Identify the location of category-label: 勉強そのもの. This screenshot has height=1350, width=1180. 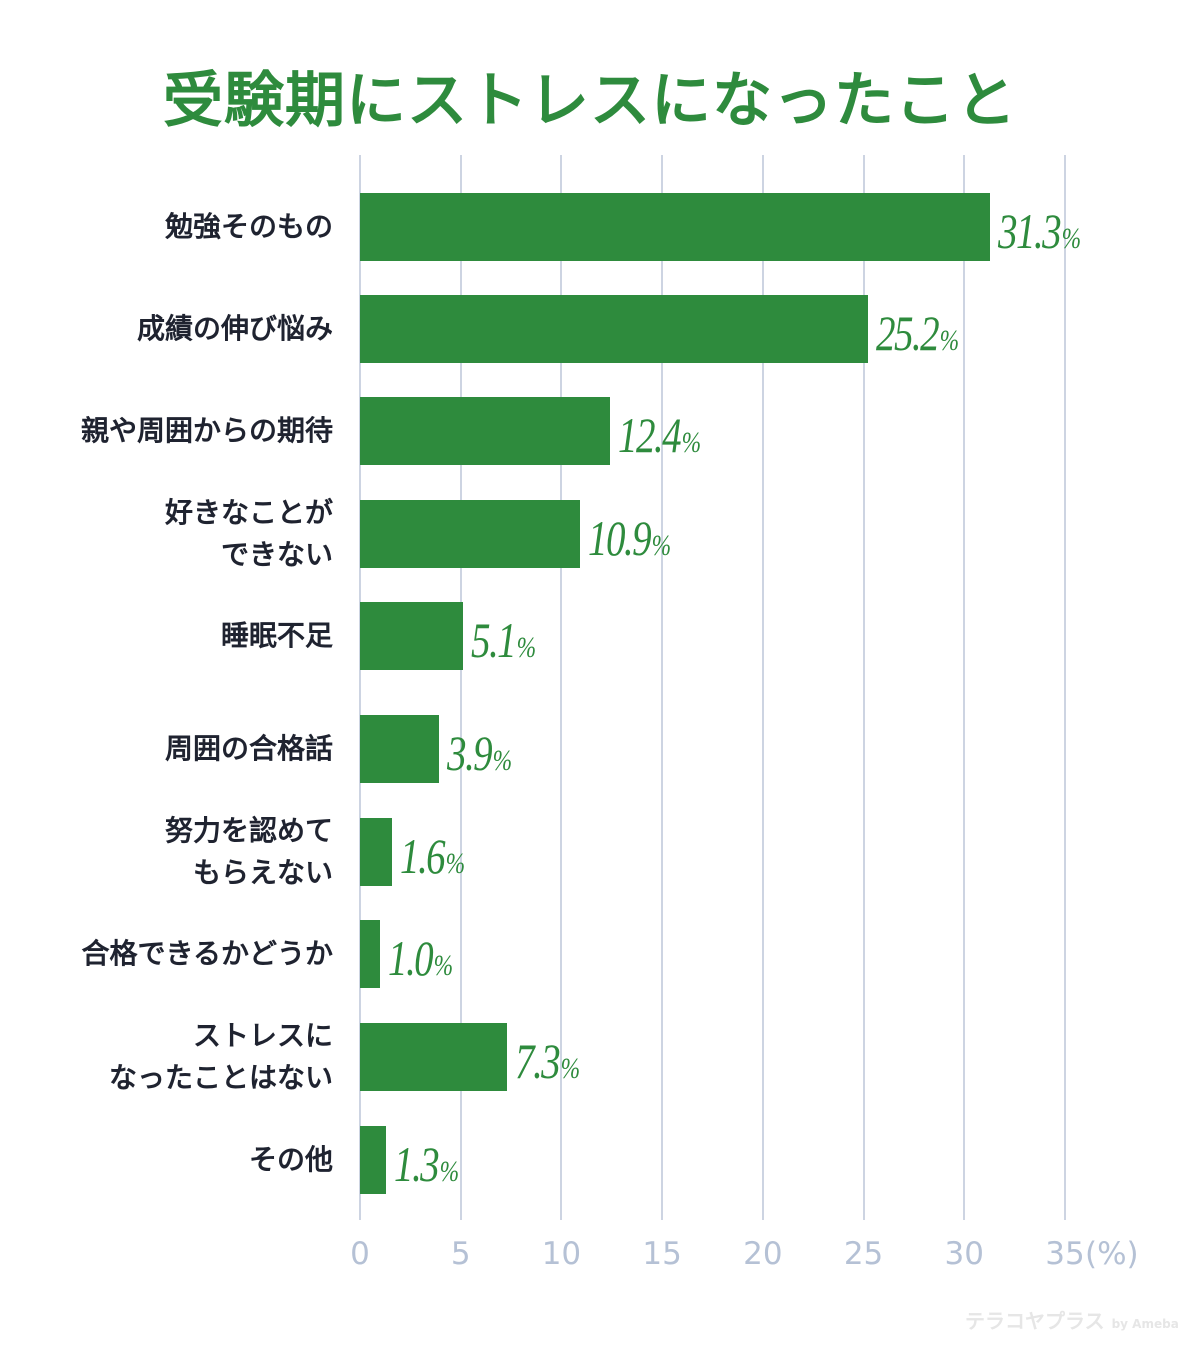
(249, 227).